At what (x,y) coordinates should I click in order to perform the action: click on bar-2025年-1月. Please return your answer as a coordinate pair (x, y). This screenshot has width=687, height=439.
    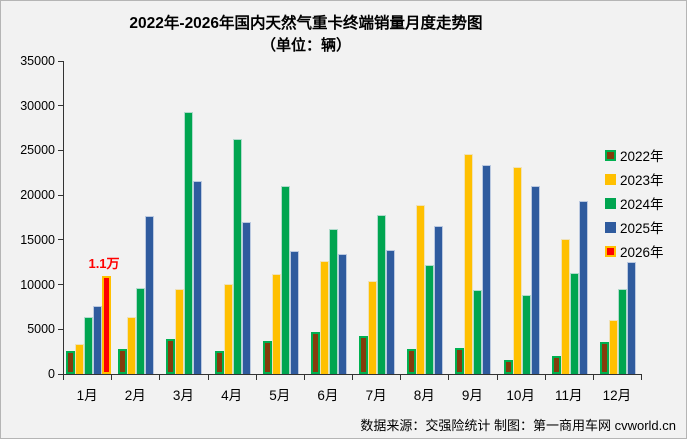
    Looking at the image, I should click on (97, 340).